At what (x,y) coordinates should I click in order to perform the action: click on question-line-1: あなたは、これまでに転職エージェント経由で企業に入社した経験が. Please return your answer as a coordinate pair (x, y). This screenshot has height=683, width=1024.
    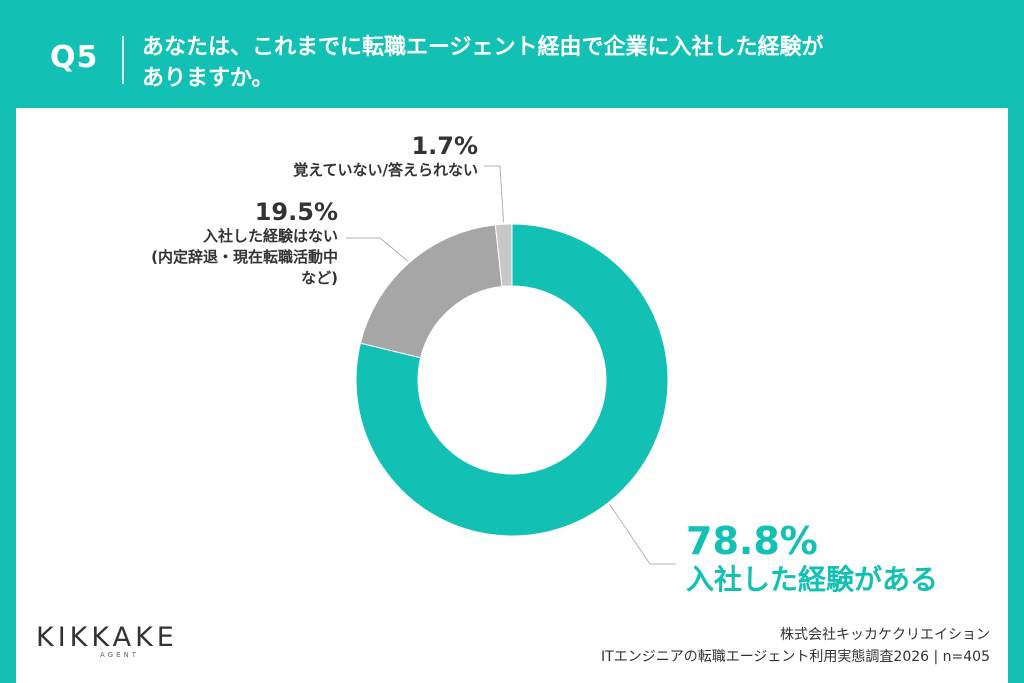
    Looking at the image, I should click on (483, 47).